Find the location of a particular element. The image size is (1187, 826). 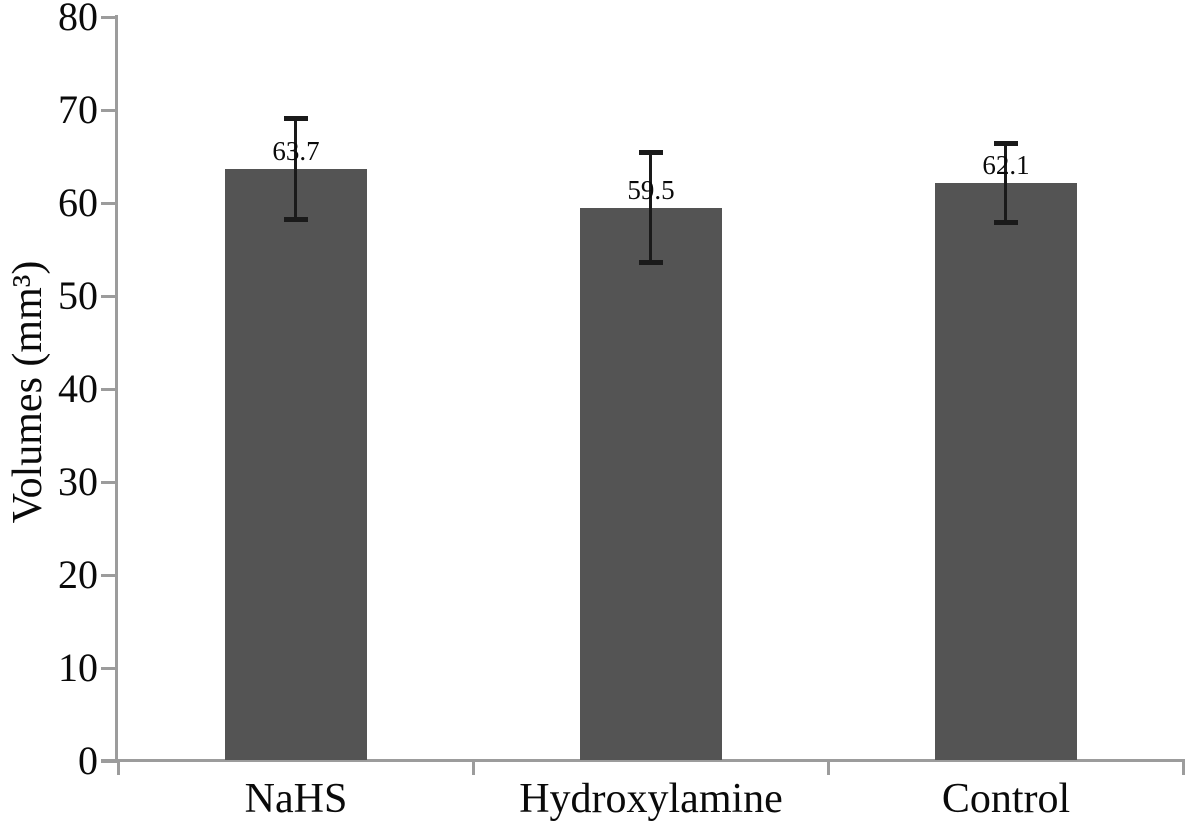

y-axis-line is located at coordinates (116, 389).